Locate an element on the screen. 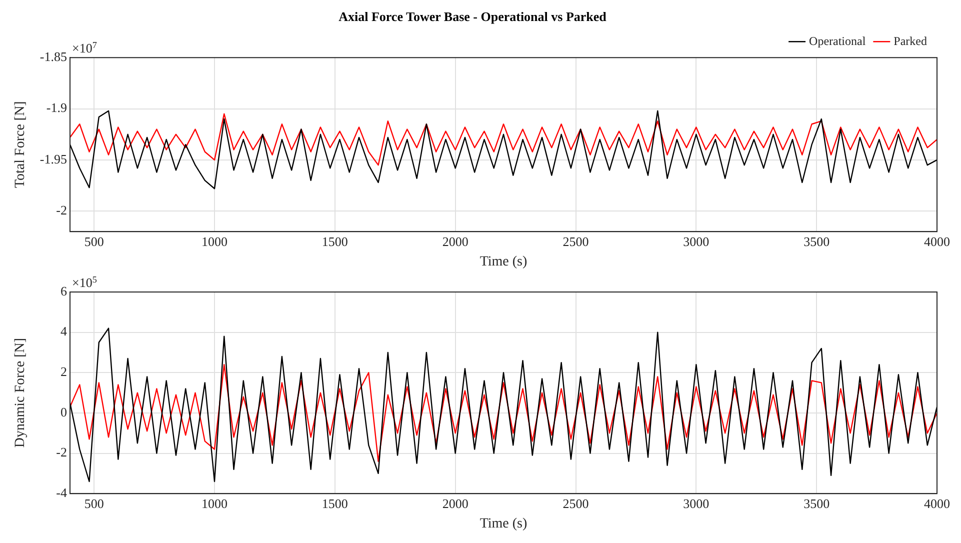 The height and width of the screenshot is (543, 961). y-tick-label: -1.85 is located at coordinates (53, 56).